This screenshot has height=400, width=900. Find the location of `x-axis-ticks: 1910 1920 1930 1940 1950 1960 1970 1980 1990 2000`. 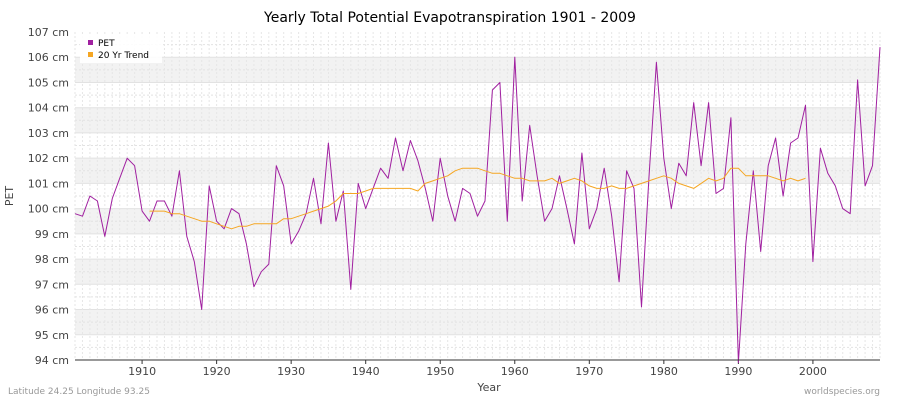

x-axis-ticks: 1910 1920 1930 1940 1950 1960 1970 1980 1990 2000 is located at coordinates (477, 369).